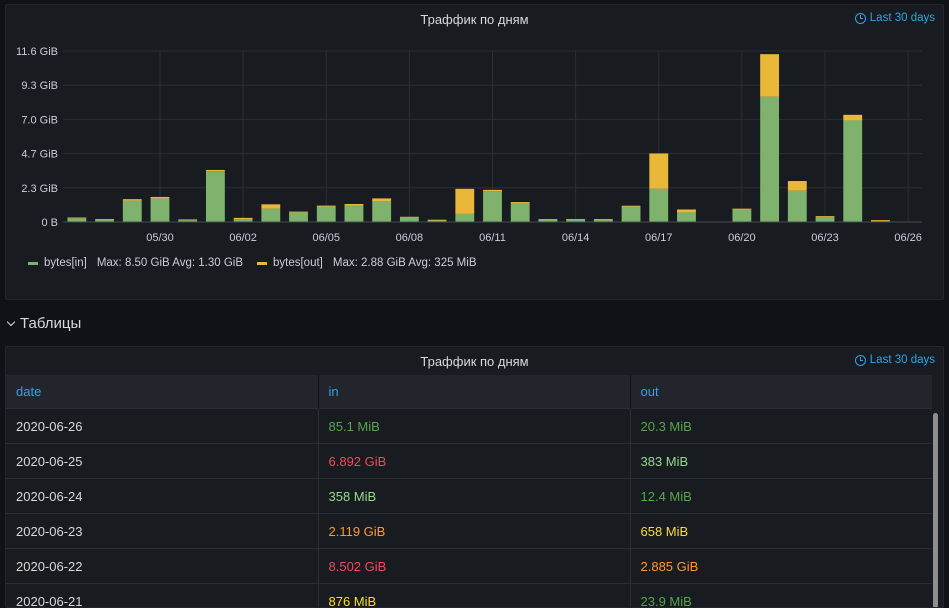 The height and width of the screenshot is (608, 949). Describe the element at coordinates (781, 461) in the screenshot. I see `cell-out: 383 MiB` at that location.